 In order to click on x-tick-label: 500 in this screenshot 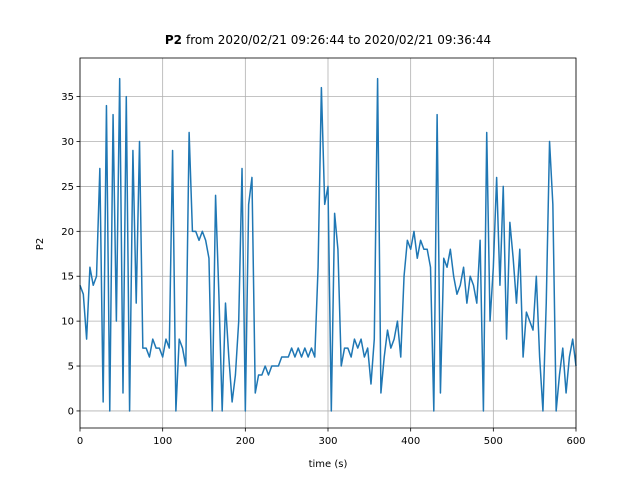, I will do `click(493, 441)`.